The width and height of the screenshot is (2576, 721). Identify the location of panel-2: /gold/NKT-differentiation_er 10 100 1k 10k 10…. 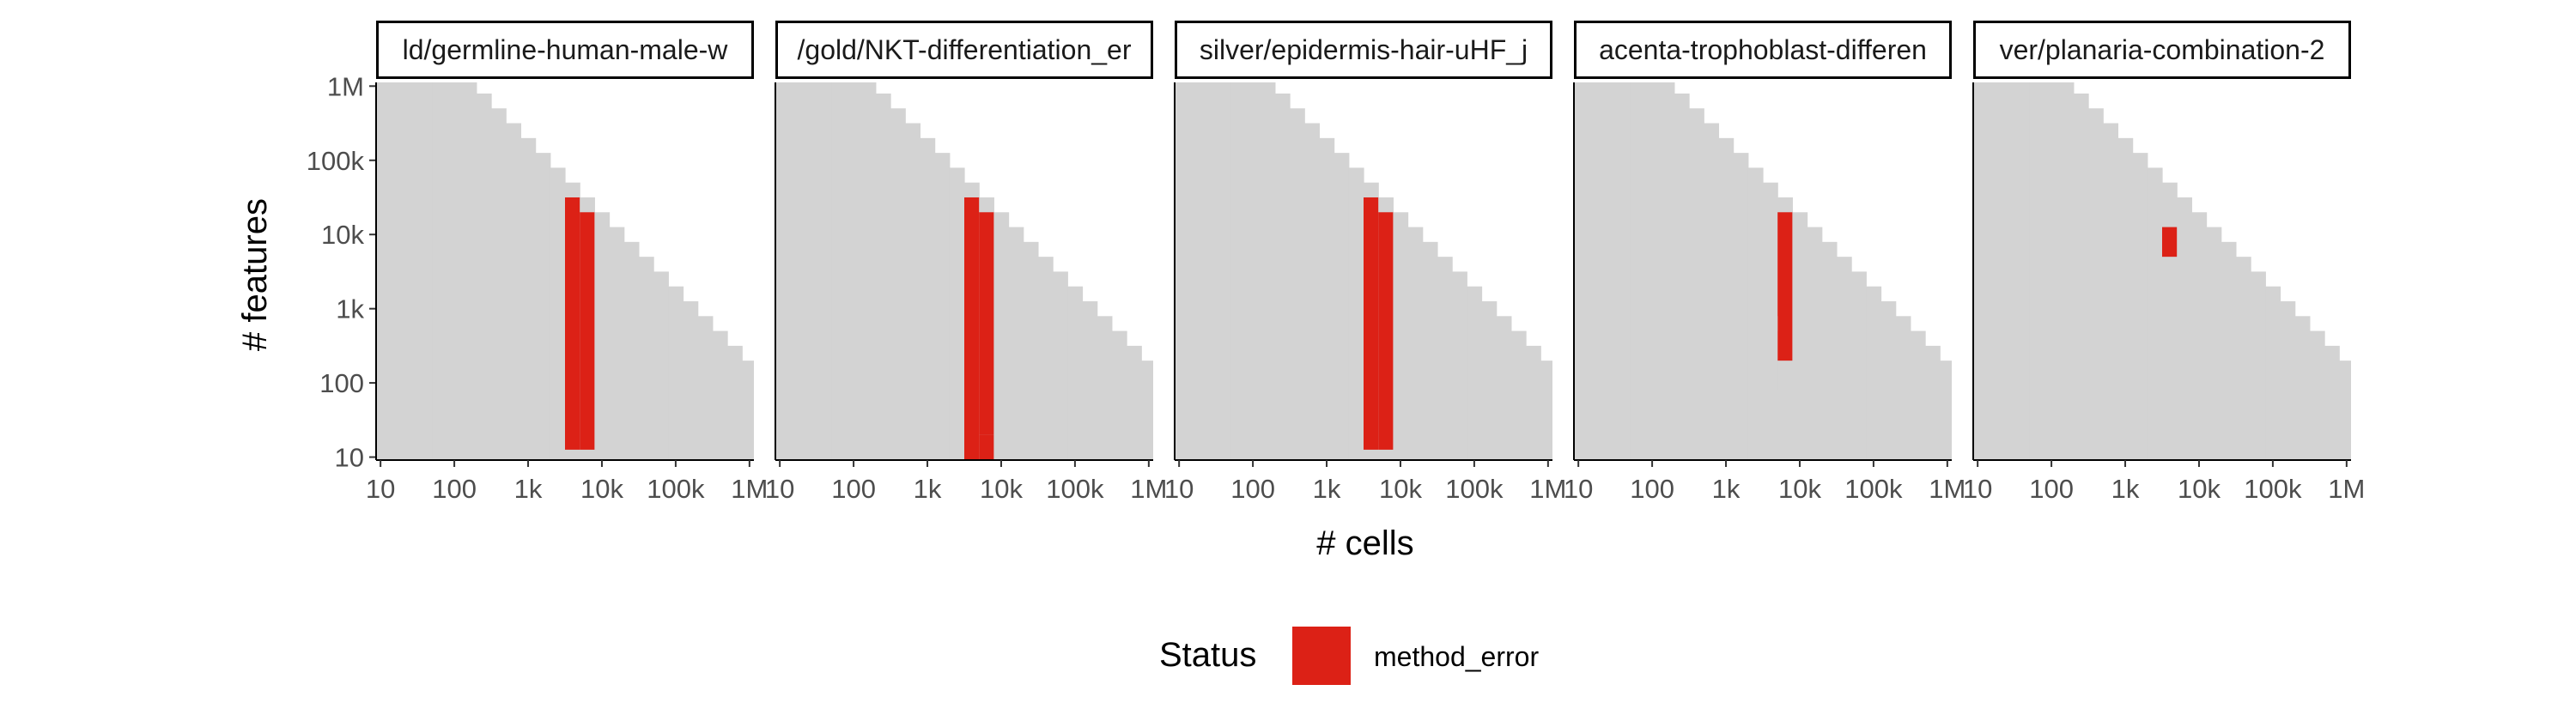
(966, 262).